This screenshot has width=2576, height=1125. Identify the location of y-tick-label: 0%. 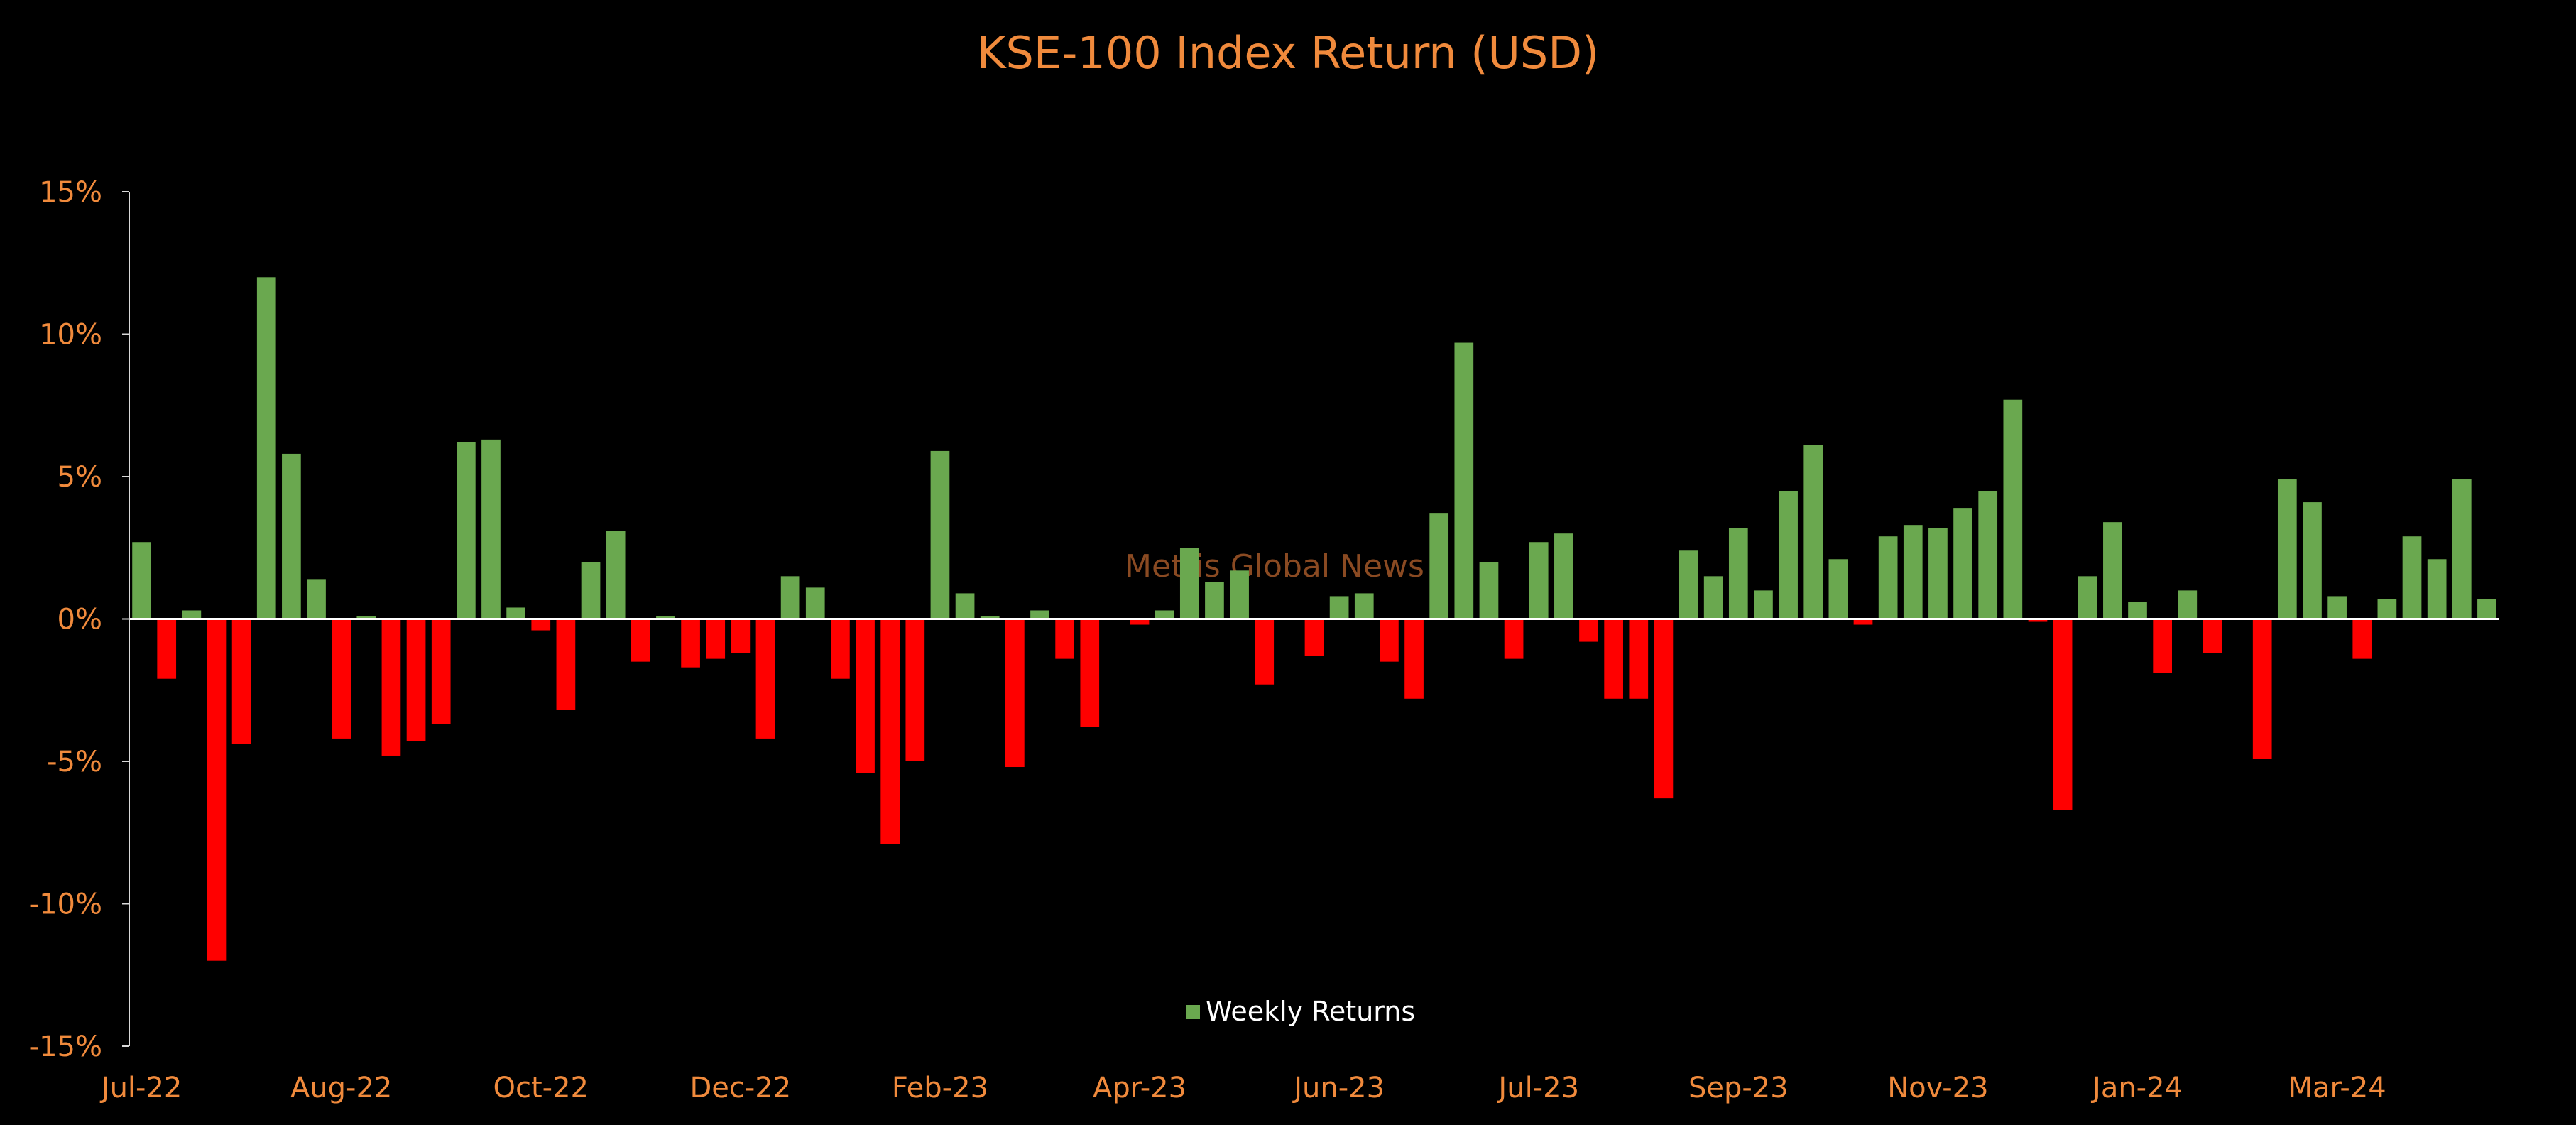
(80, 620).